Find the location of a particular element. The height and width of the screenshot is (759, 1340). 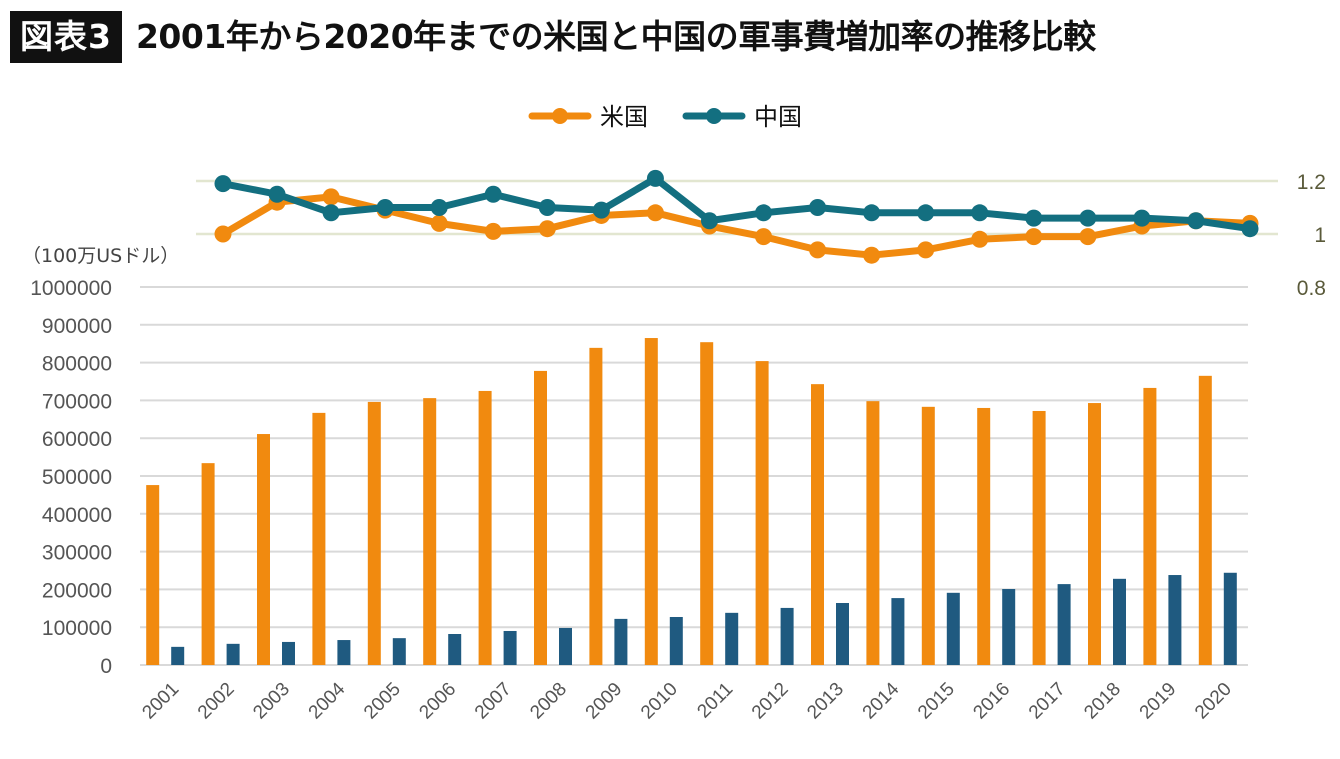

line-axis-tick-label: 1 is located at coordinates (1320, 235).